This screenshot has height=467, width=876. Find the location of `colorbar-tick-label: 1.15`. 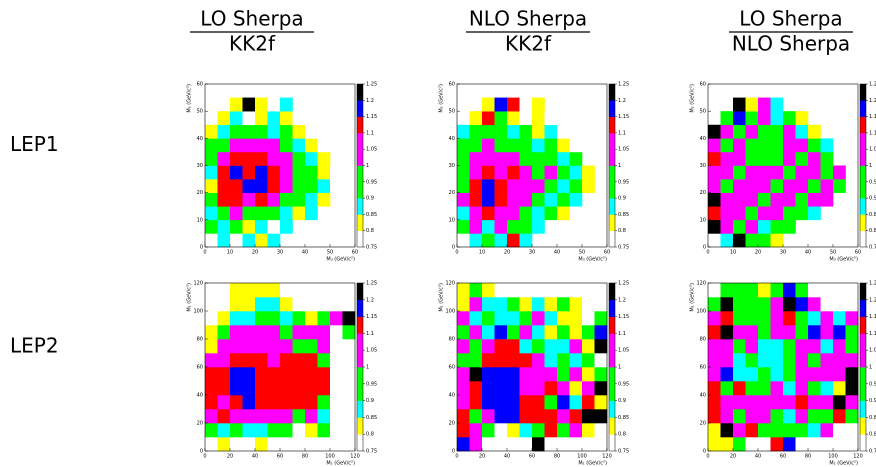

colorbar-tick-label: 1.15 is located at coordinates (623, 117).